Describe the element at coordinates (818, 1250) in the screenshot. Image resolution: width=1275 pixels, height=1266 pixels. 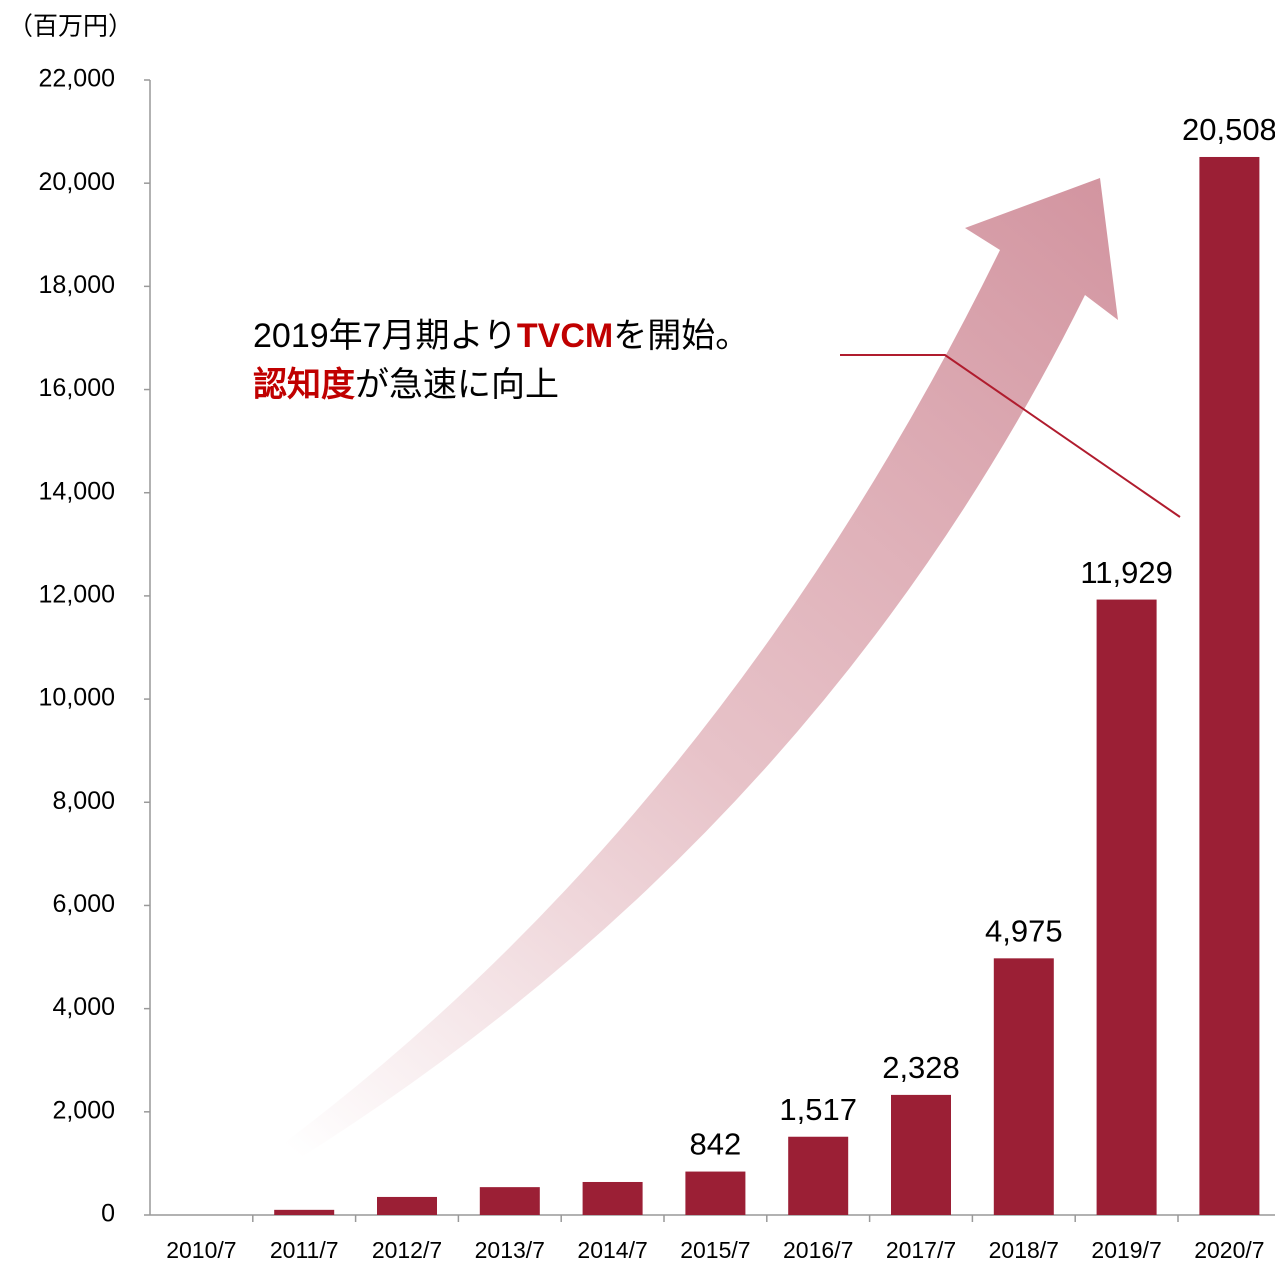
I see `x-tick-label: 2016/7` at that location.